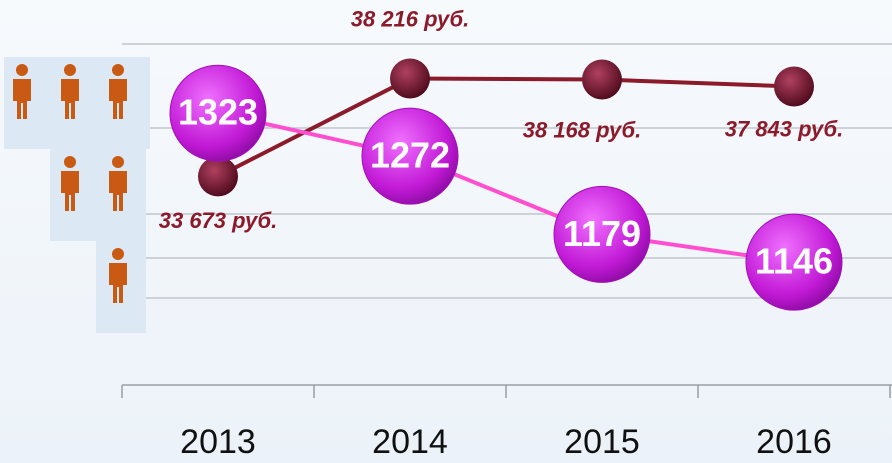 The height and width of the screenshot is (463, 892). Describe the element at coordinates (410, 442) in the screenshot. I see `x-tick-label: 2014` at that location.